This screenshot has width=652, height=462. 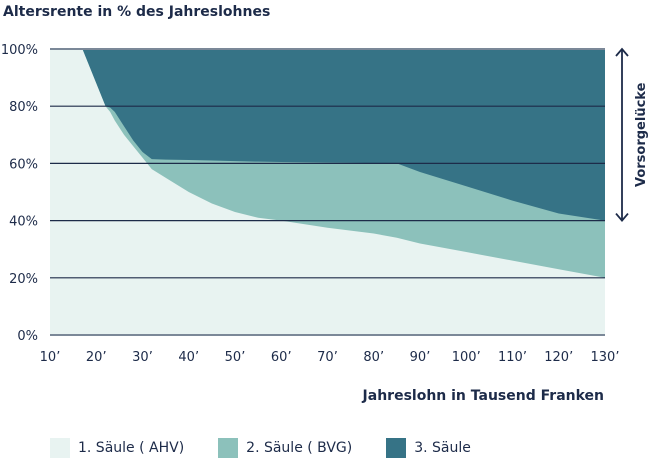 What do you see at coordinates (622, 52) in the screenshot?
I see `arrow-head-up-icon` at bounding box center [622, 52].